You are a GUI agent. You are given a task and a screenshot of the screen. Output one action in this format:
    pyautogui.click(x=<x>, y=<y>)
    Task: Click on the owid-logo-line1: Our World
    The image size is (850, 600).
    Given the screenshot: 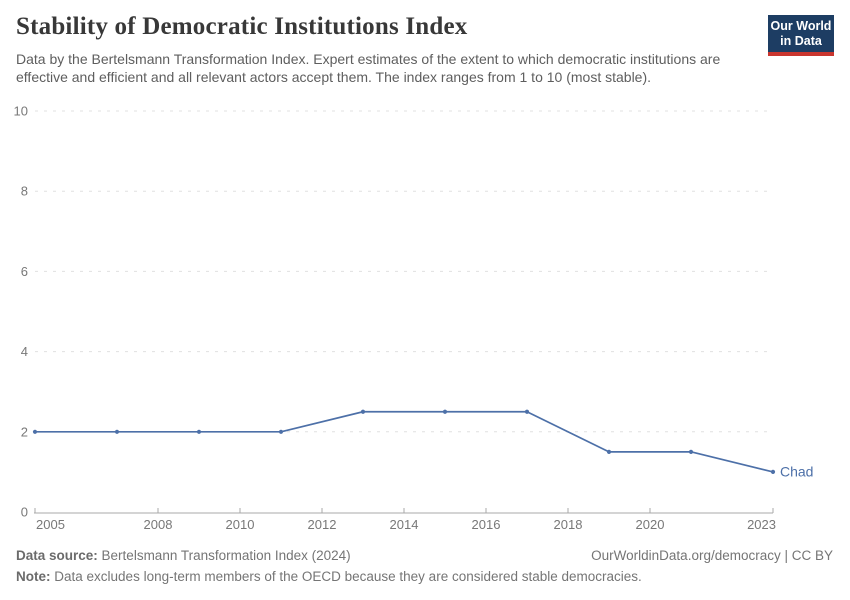 What is the action you would take?
    pyautogui.click(x=801, y=26)
    